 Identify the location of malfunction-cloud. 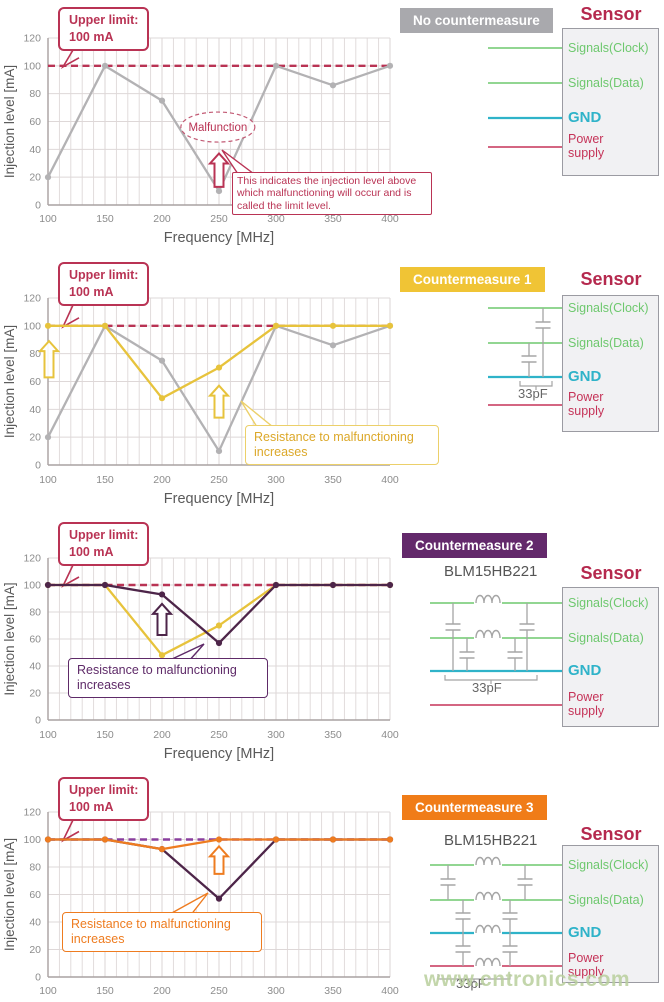
(218, 127).